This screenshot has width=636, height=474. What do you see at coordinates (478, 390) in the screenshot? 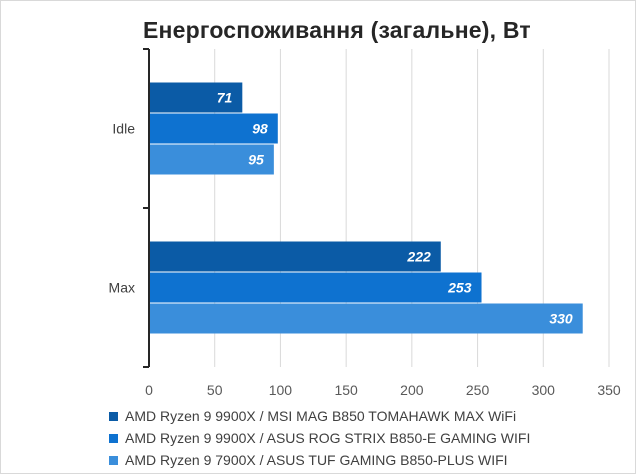
I see `x-tick-label: 250` at bounding box center [478, 390].